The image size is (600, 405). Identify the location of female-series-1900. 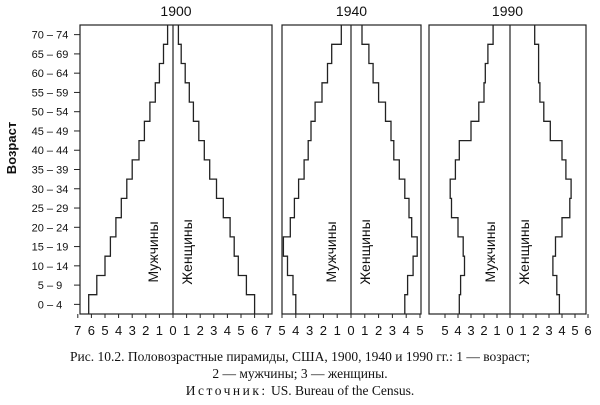
(216, 169).